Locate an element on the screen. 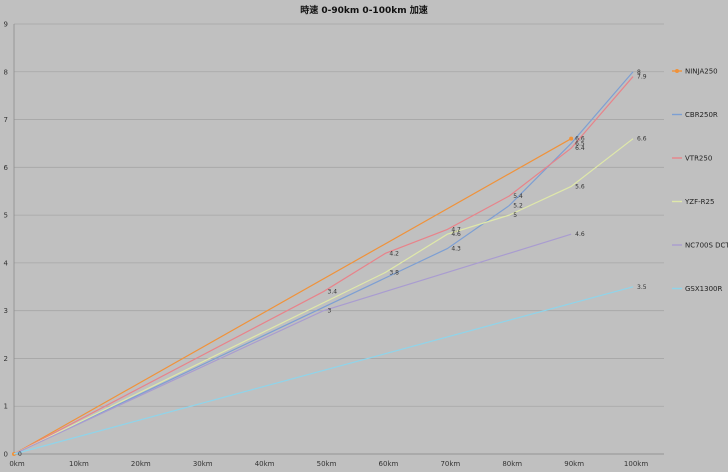 The height and width of the screenshot is (472, 728). data-label: 0 is located at coordinates (20, 454).